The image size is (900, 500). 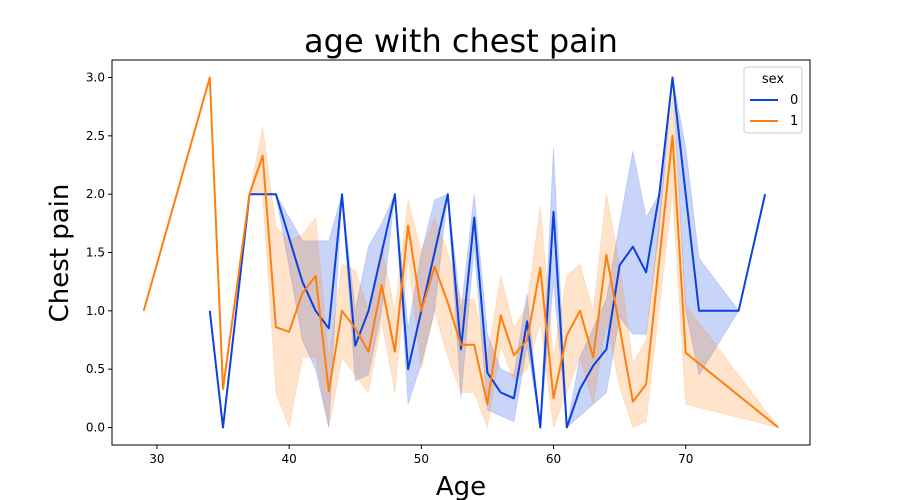 I want to click on chart-title: age with chest pain, so click(x=461, y=41).